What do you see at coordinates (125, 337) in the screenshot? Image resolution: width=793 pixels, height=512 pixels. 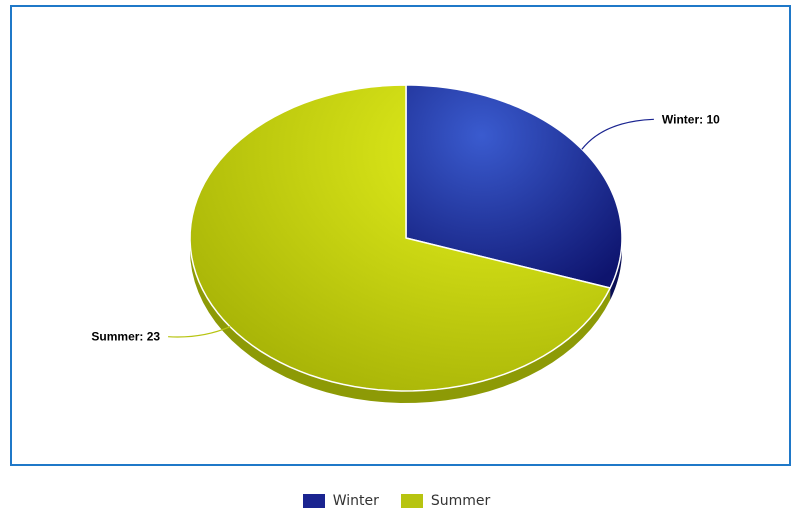 I see `data-label-summer: Summer: 23` at bounding box center [125, 337].